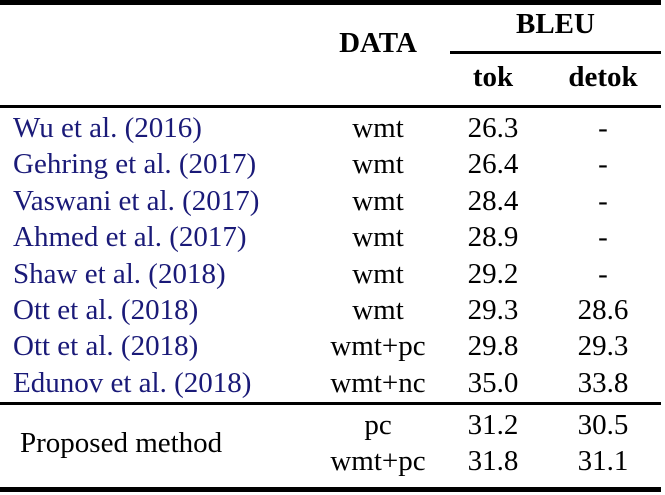 This screenshot has width=665, height=495. I want to click on tok-cell: 29.8, so click(493, 346).